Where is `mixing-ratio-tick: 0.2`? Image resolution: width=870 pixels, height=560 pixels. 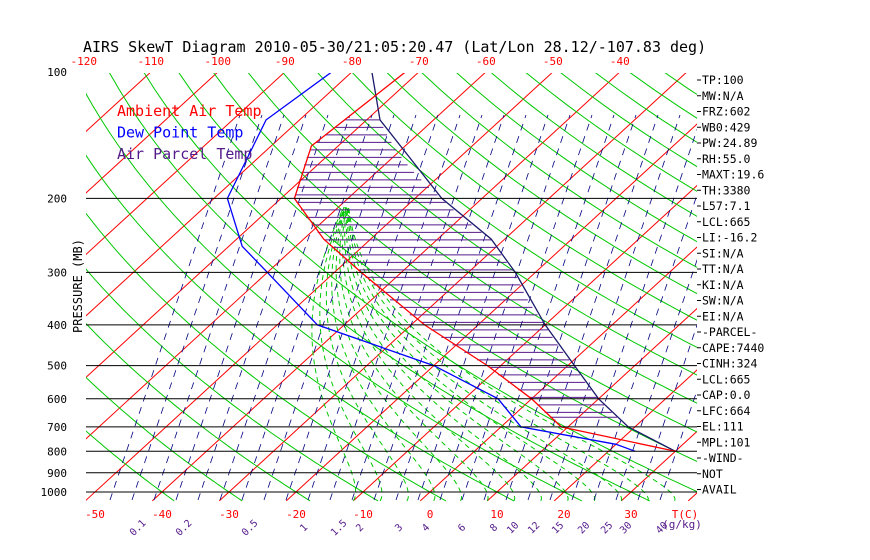 mixing-ratio-tick: 0.2 is located at coordinates (184, 528).